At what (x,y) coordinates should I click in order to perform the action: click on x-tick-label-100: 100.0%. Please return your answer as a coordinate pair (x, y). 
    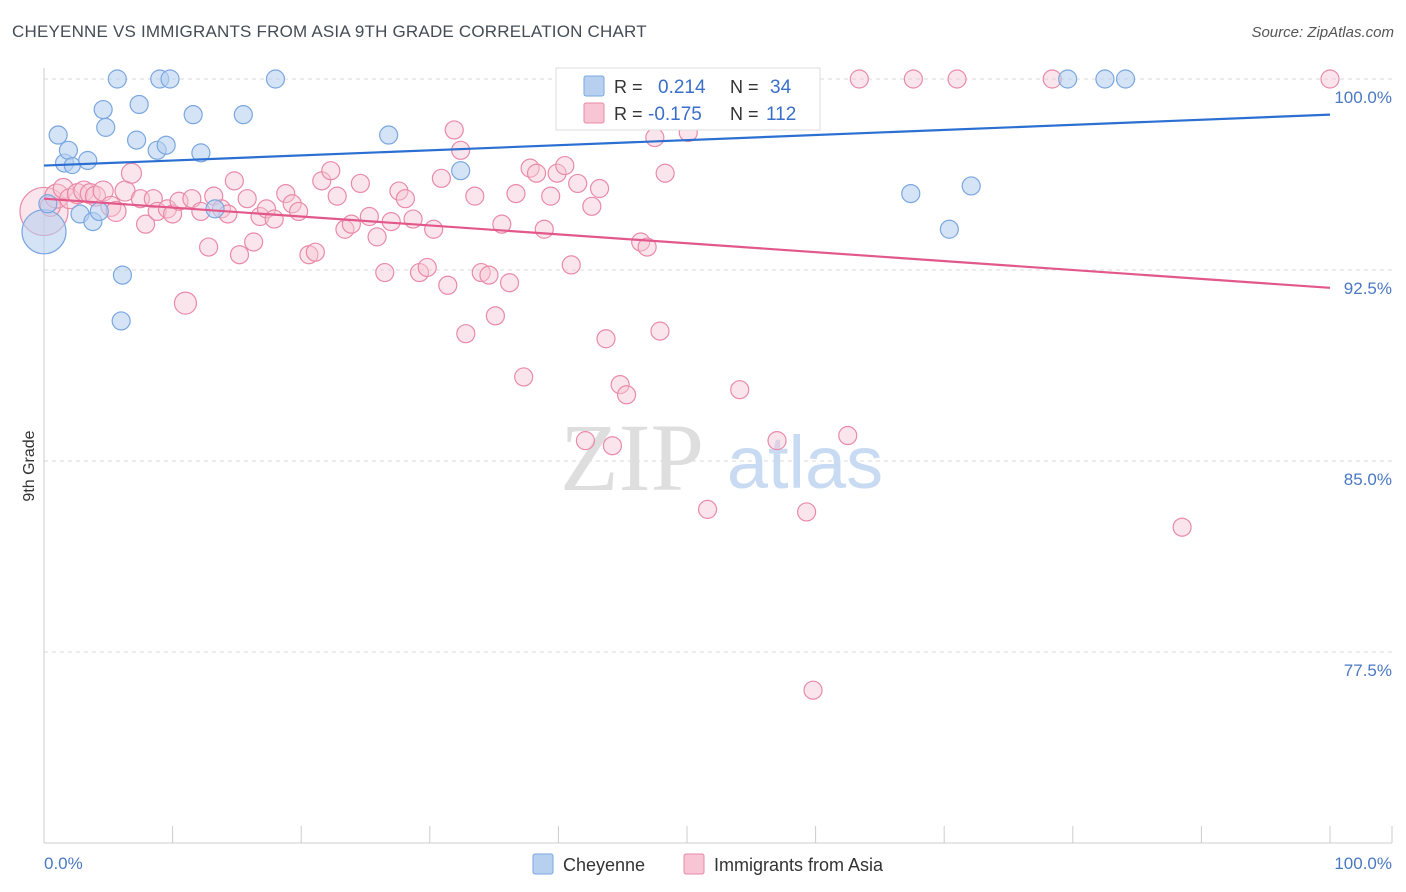
    Looking at the image, I should click on (1363, 863).